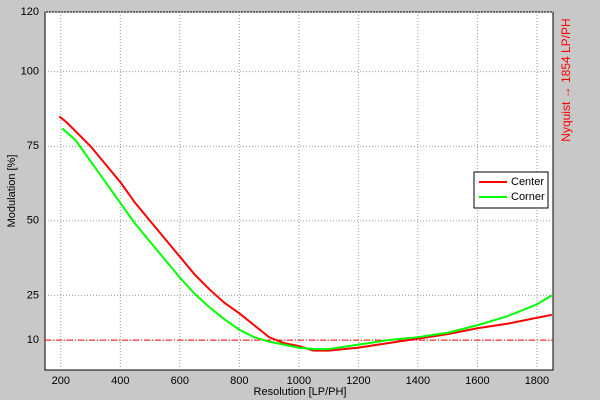 The image size is (600, 400). I want to click on nyquist-annotation: Nyquist → 1854 LP/PH, so click(566, 79).